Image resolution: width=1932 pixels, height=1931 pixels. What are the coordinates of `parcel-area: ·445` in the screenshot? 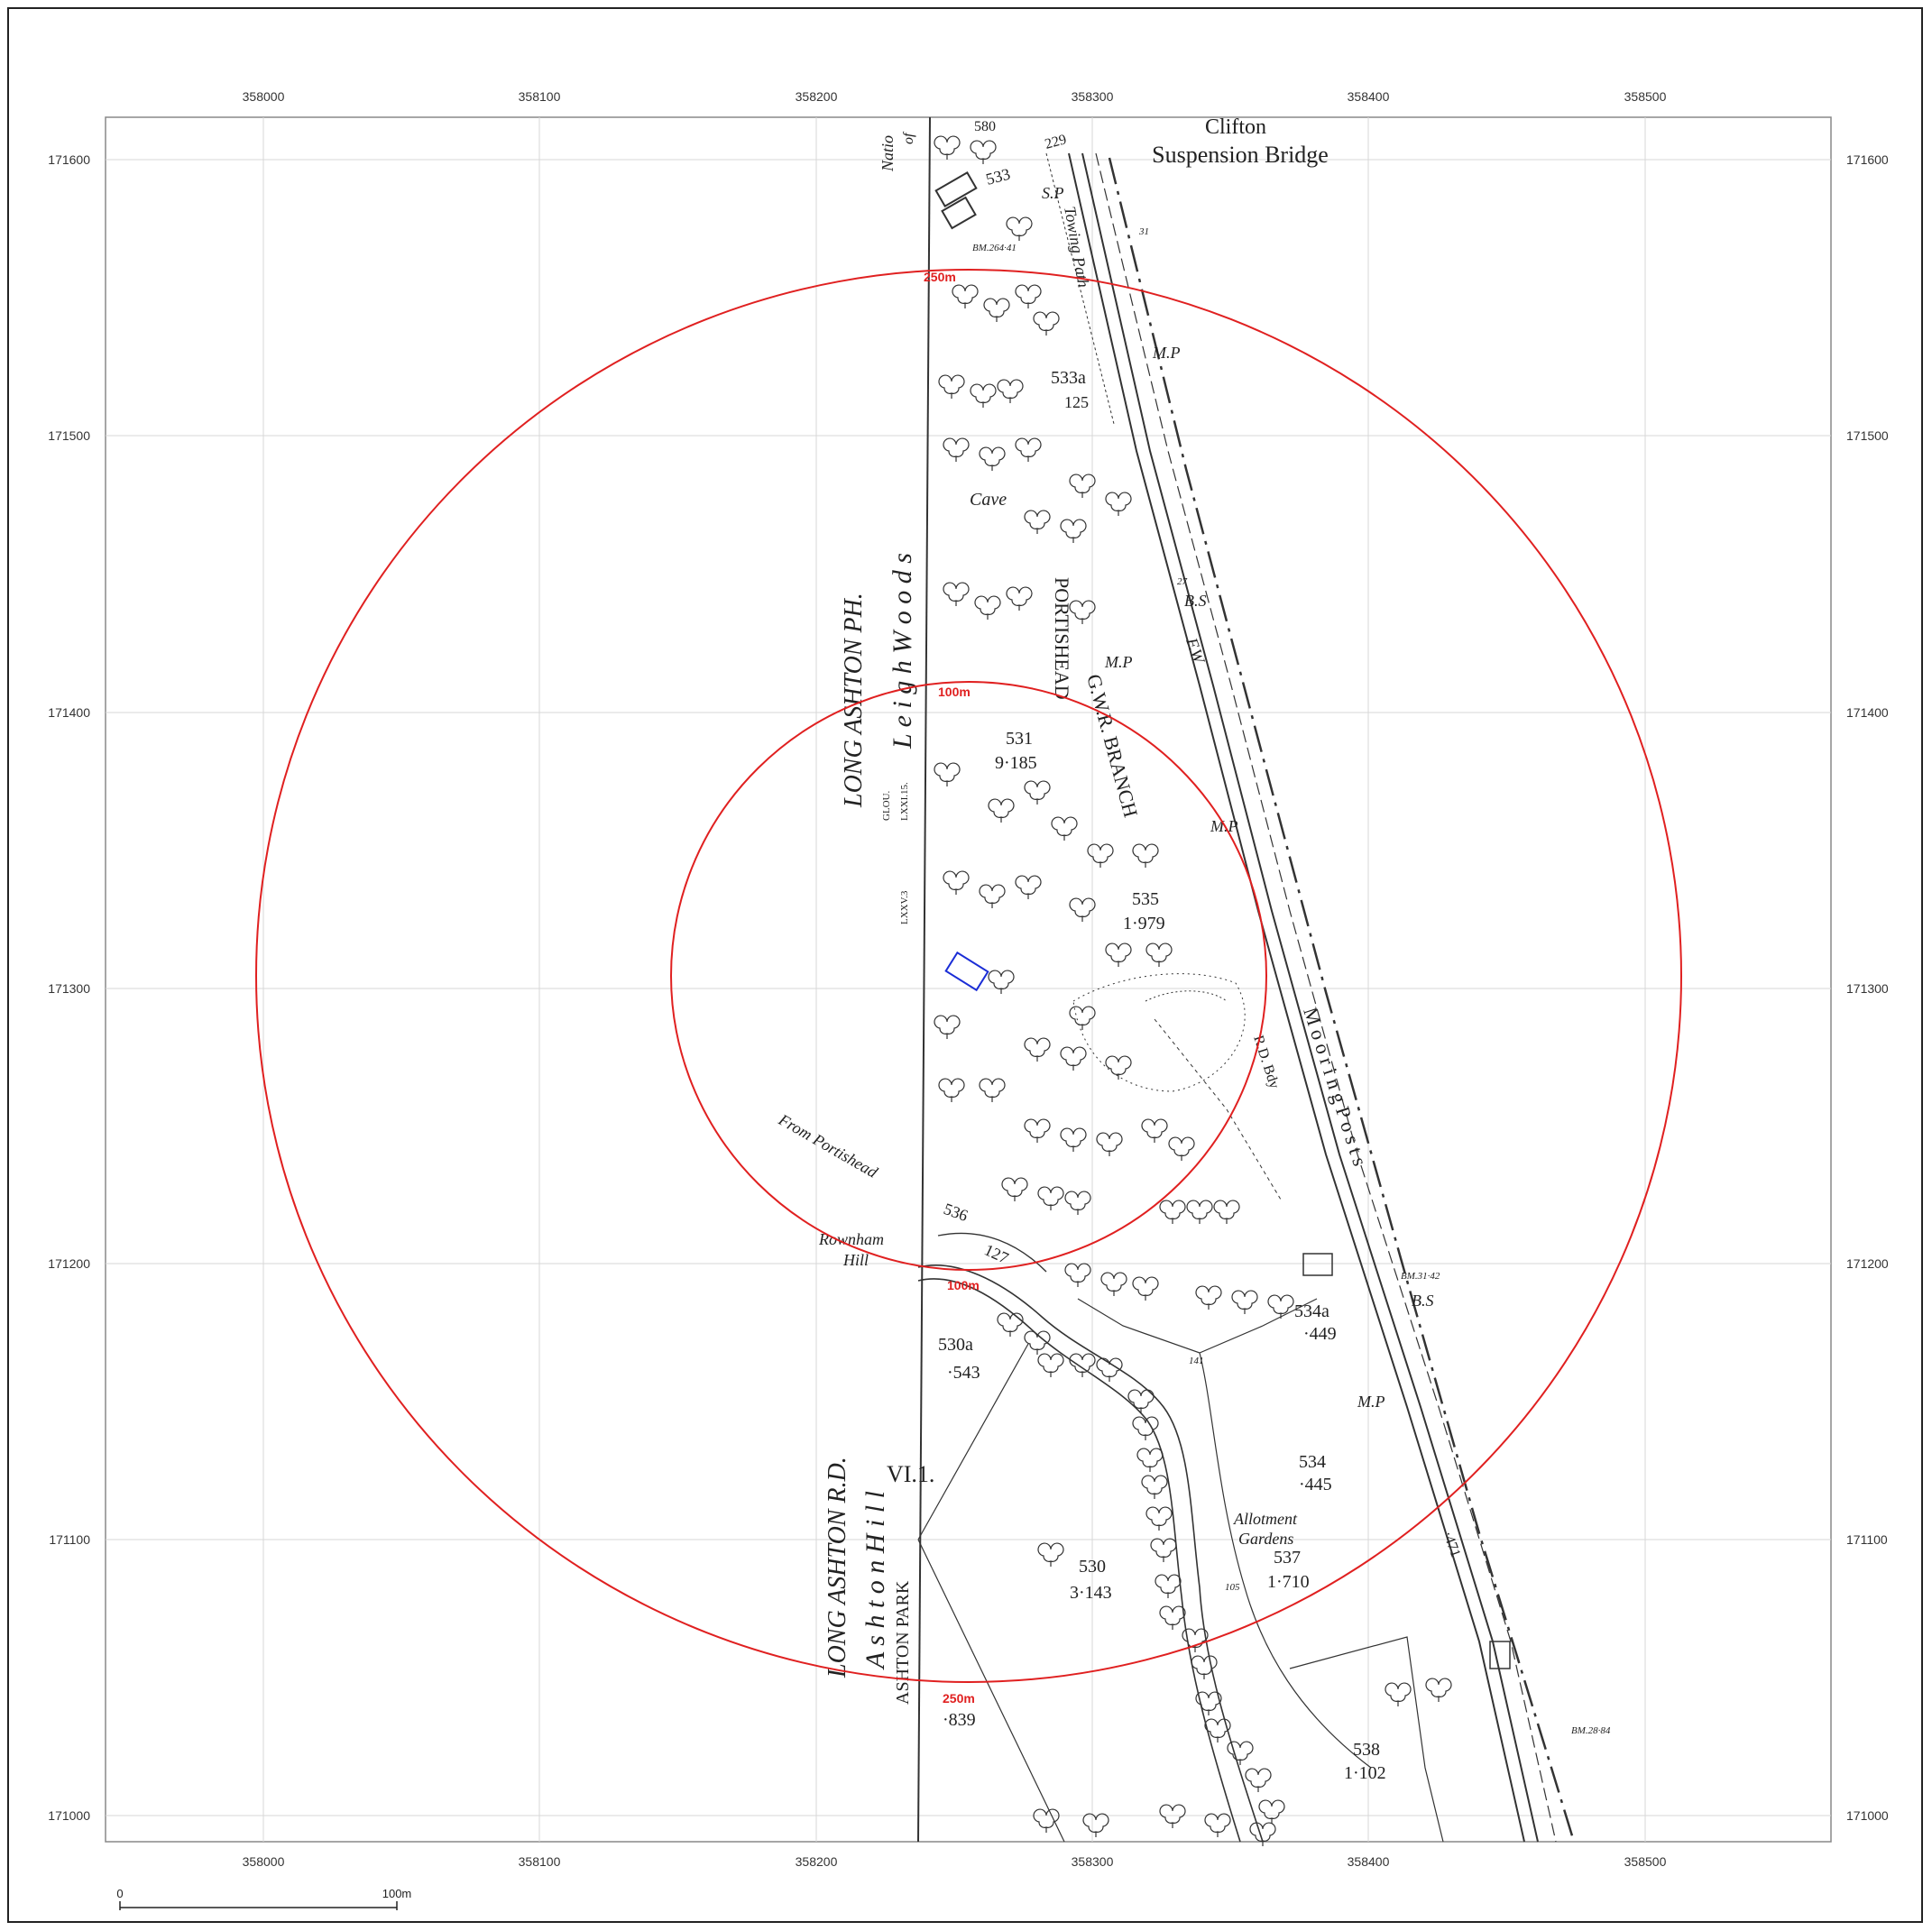 It's located at (1316, 1484).